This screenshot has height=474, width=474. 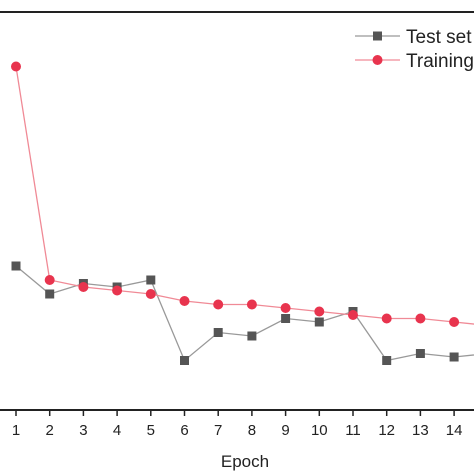 What do you see at coordinates (245, 461) in the screenshot?
I see `x-axis-title: Epoch` at bounding box center [245, 461].